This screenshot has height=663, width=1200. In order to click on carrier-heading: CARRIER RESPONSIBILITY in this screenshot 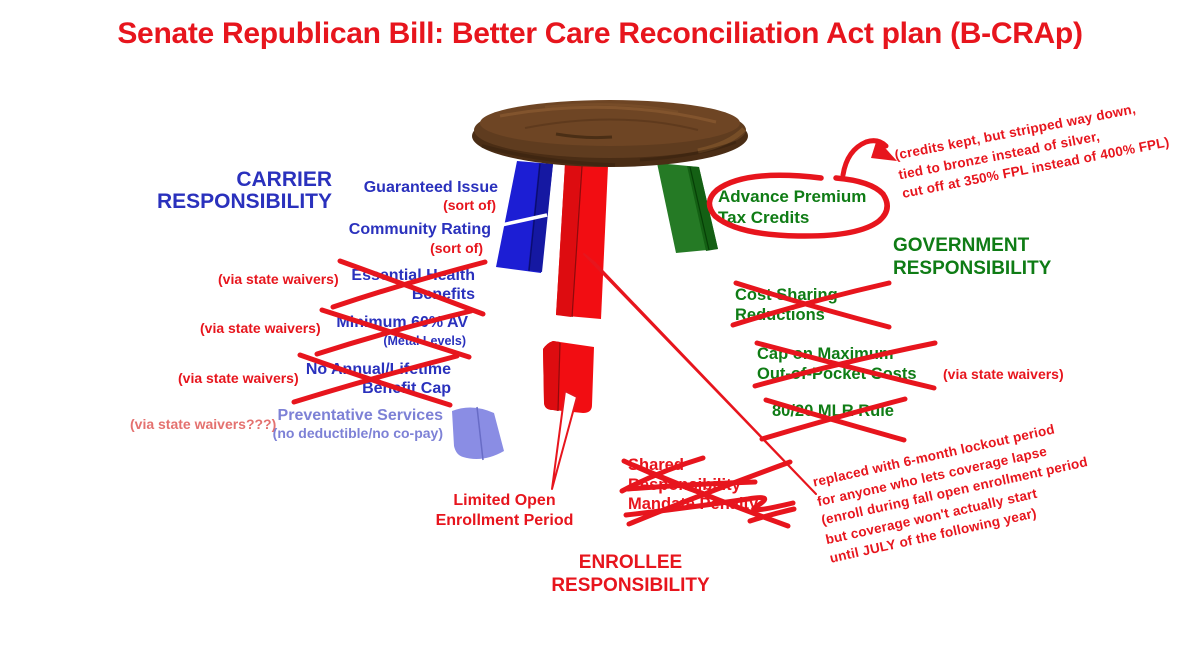, I will do `click(244, 190)`.